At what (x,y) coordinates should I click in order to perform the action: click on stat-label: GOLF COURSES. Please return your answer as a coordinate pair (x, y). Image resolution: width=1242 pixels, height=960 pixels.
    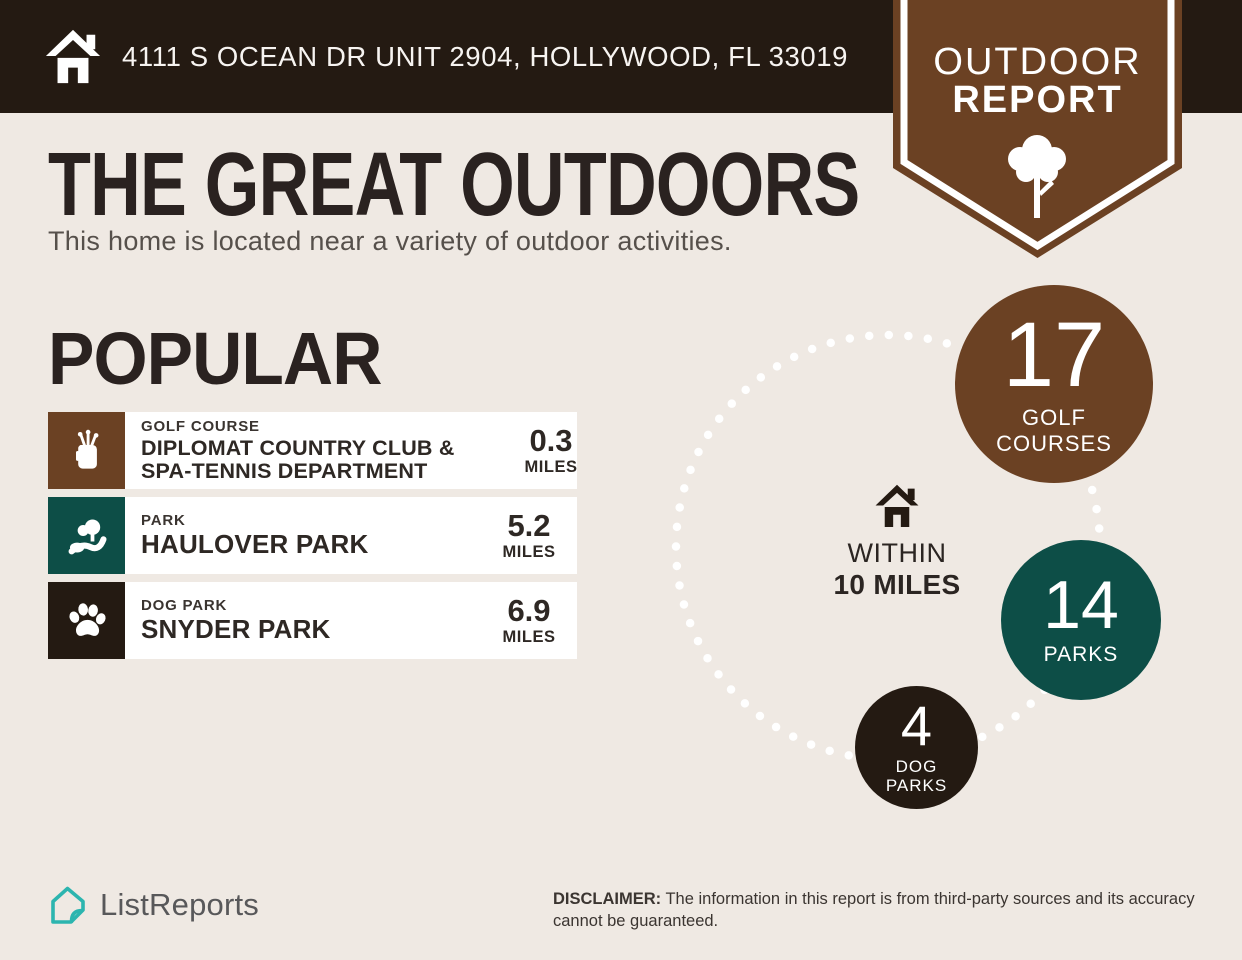
    Looking at the image, I should click on (1054, 430).